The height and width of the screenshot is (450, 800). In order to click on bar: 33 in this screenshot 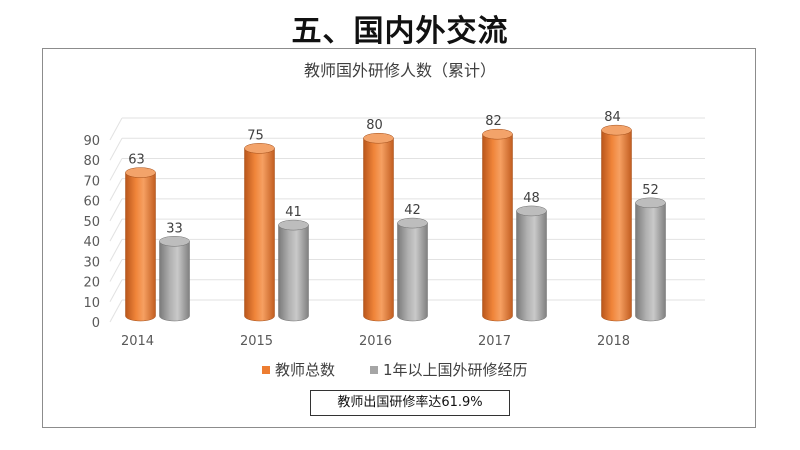, I will do `click(174, 271)`.